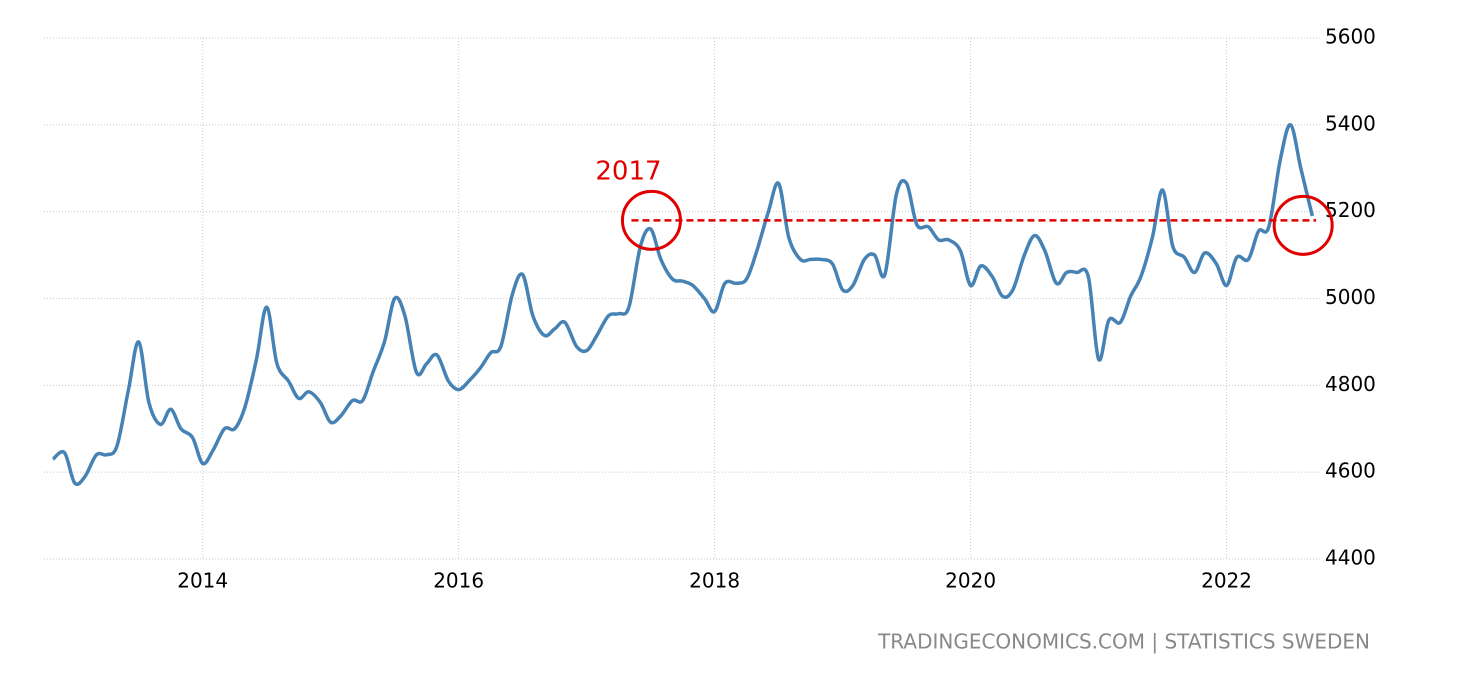 This screenshot has width=1460, height=680. I want to click on y-tick-label: 5600, so click(1350, 37).